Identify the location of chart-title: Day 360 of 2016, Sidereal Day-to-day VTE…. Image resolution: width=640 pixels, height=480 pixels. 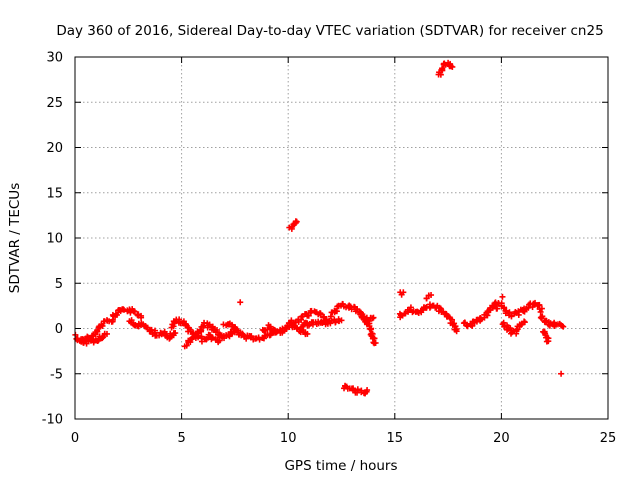
(329, 31).